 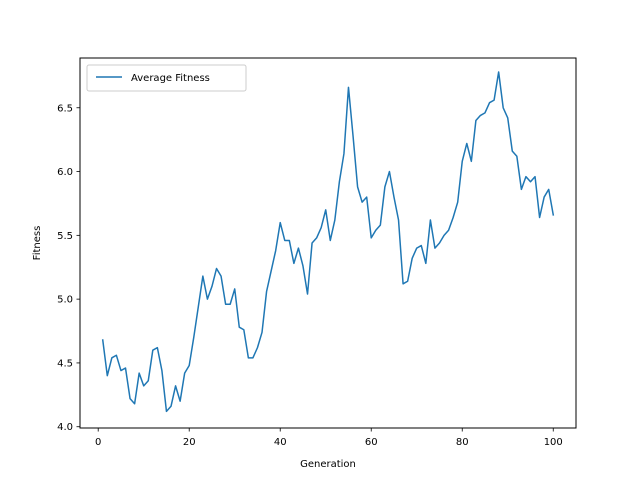 What do you see at coordinates (65, 427) in the screenshot?
I see `y-tick-label: 4.0` at bounding box center [65, 427].